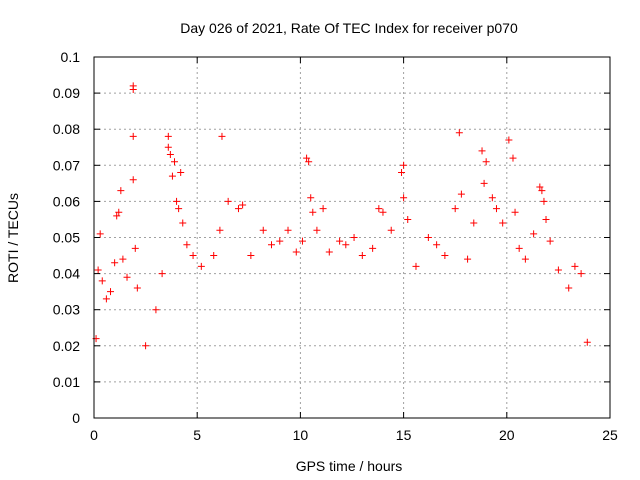  I want to click on x-tick-label: 20, so click(507, 435).